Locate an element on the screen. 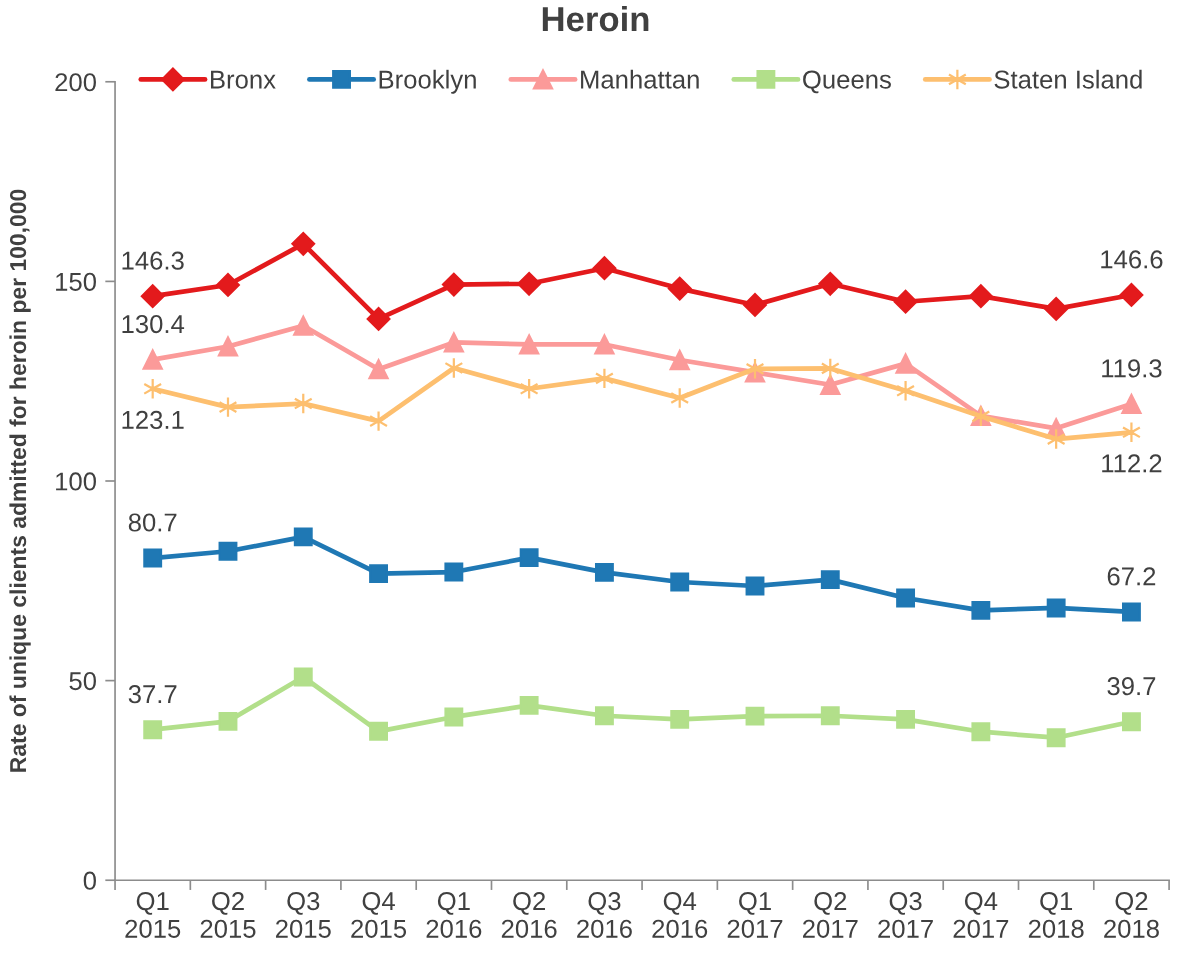 This screenshot has width=1191, height=962. data-label: 119.3 is located at coordinates (1132, 368).